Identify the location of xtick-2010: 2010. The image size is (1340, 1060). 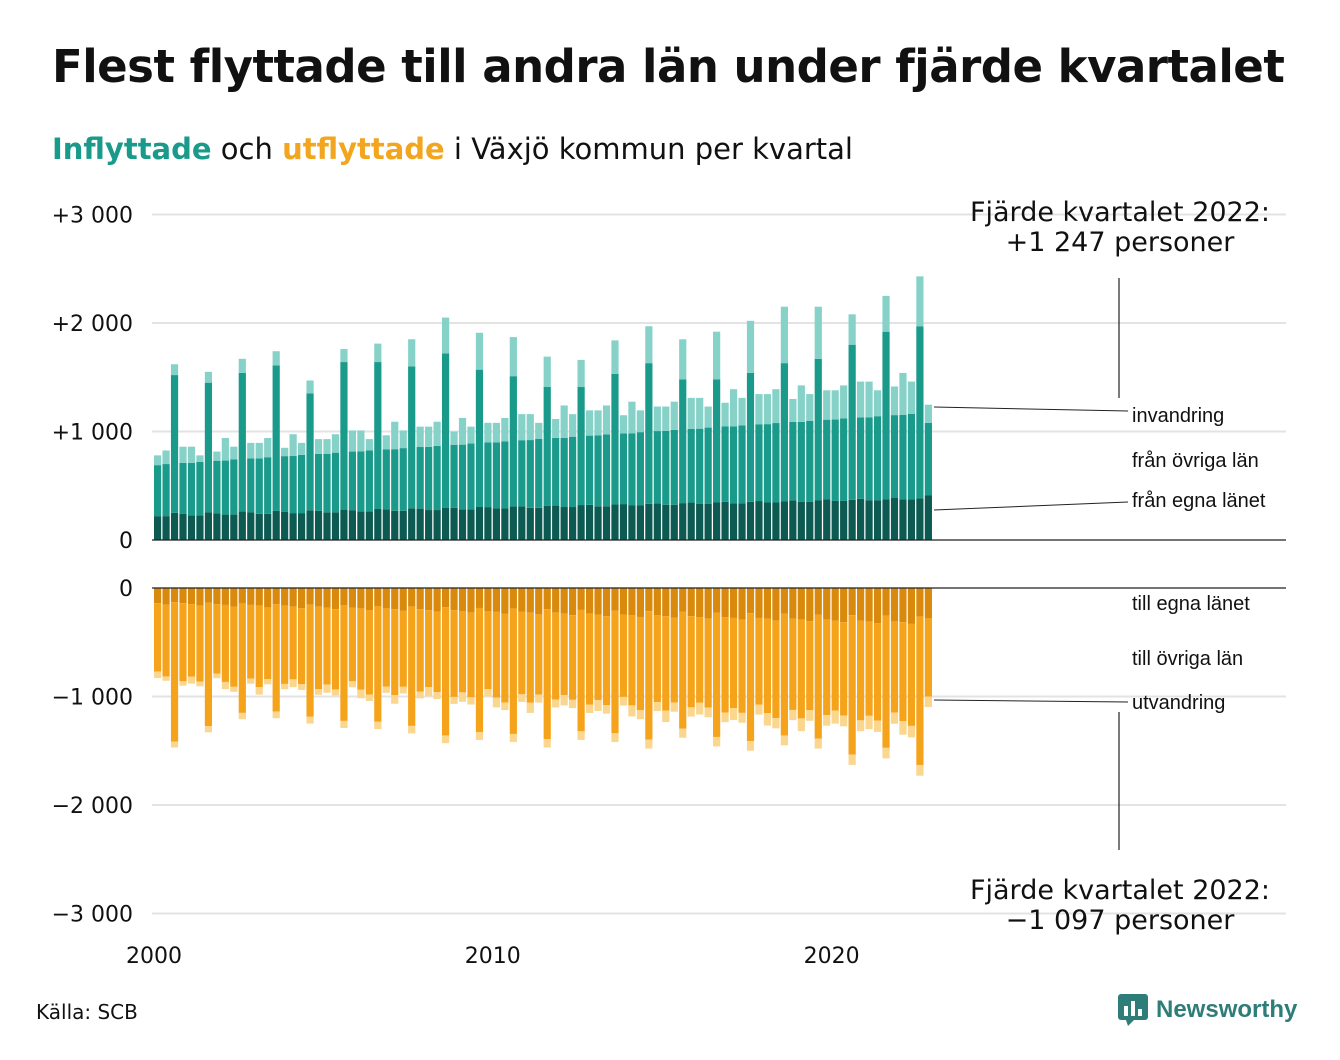
(493, 956).